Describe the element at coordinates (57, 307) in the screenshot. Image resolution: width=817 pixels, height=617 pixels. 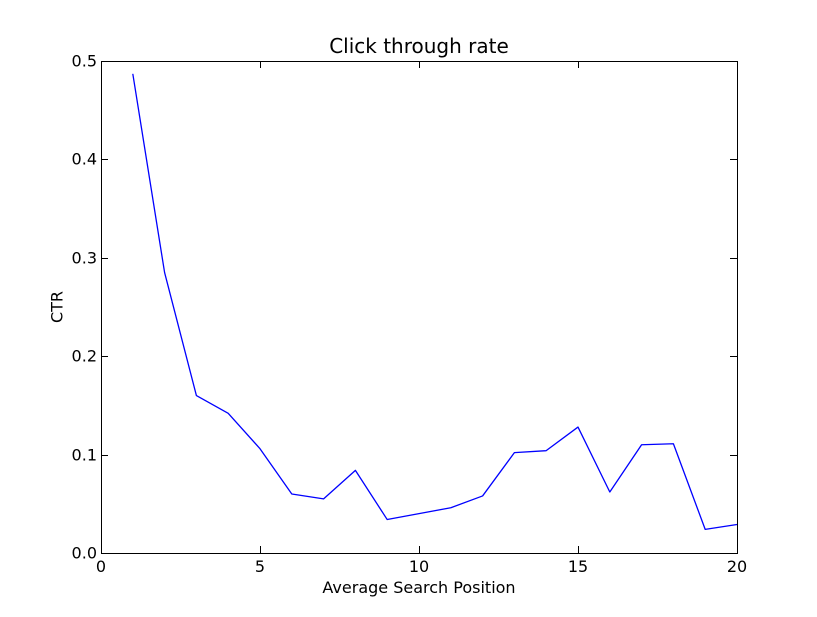
I see `y-axis-label: CTR` at that location.